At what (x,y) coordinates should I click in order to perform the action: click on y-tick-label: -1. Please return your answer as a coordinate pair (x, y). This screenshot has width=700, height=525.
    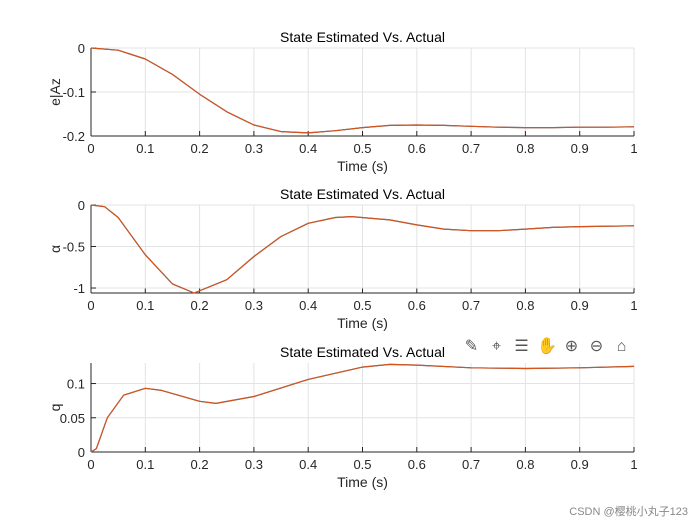
    Looking at the image, I should click on (79, 288).